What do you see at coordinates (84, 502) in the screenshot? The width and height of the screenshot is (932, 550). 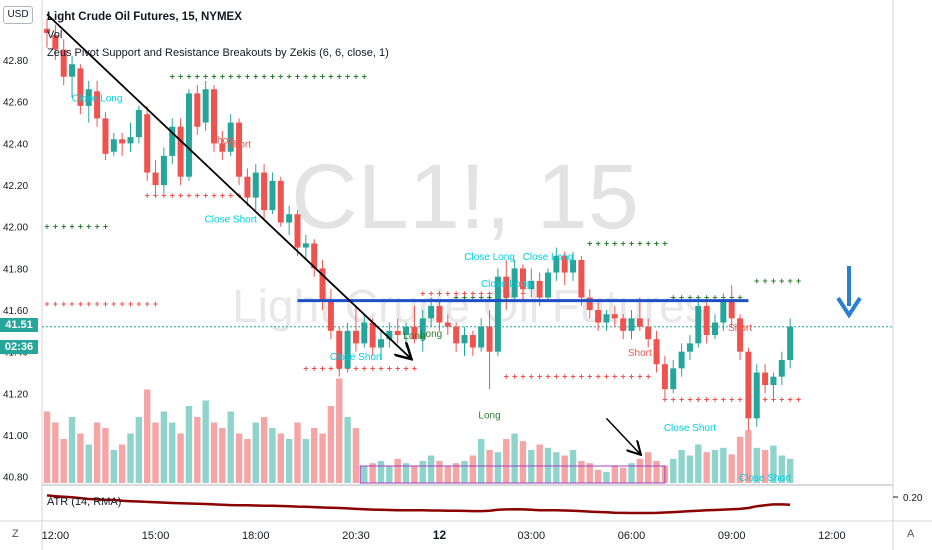 I see `atr-label: ATR (14, RMA)` at bounding box center [84, 502].